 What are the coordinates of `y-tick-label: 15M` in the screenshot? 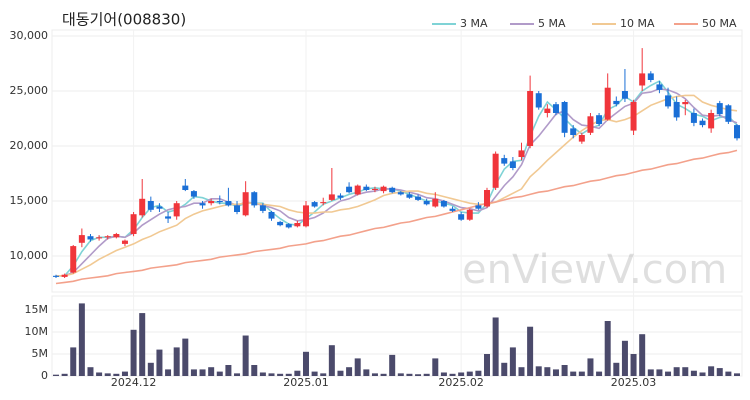 It's located at (37, 309).